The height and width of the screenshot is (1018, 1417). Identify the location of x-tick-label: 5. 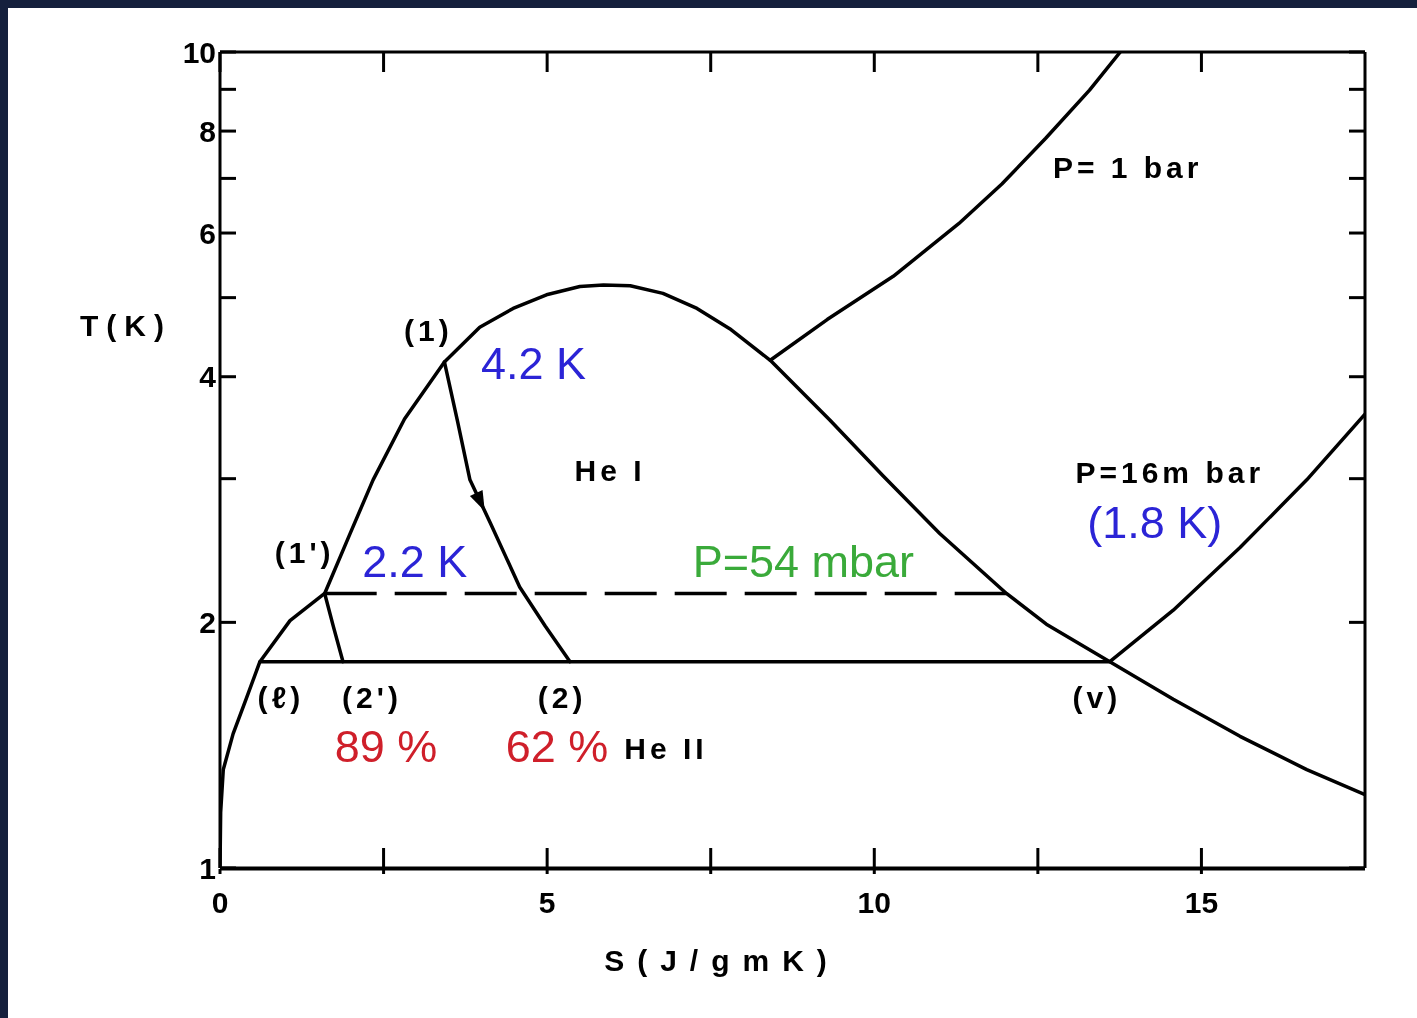
(547, 903).